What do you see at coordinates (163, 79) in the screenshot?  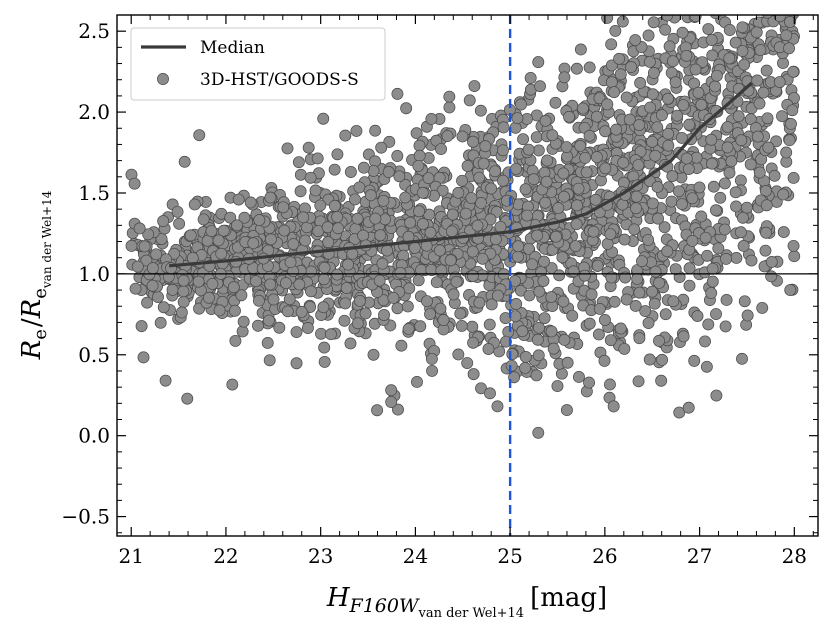 I see `legend-scatter-swatch` at bounding box center [163, 79].